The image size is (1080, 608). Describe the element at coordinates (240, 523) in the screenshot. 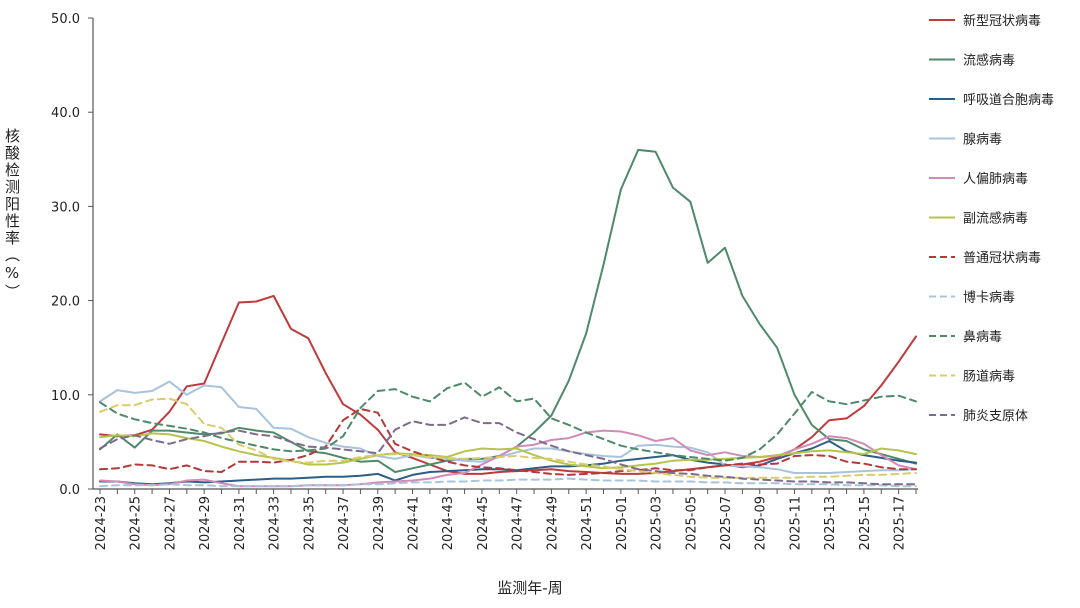

I see `x-tick-label: 2024-31` at that location.